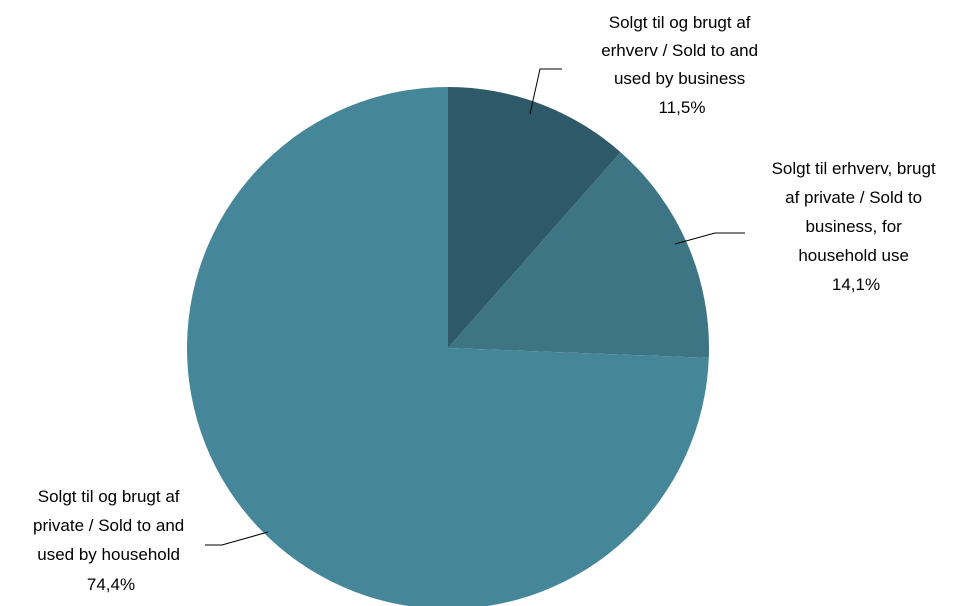 Image resolution: width=969 pixels, height=606 pixels. What do you see at coordinates (680, 22) in the screenshot?
I see `slice-label-business-line-1: Solgt til og brugt af` at bounding box center [680, 22].